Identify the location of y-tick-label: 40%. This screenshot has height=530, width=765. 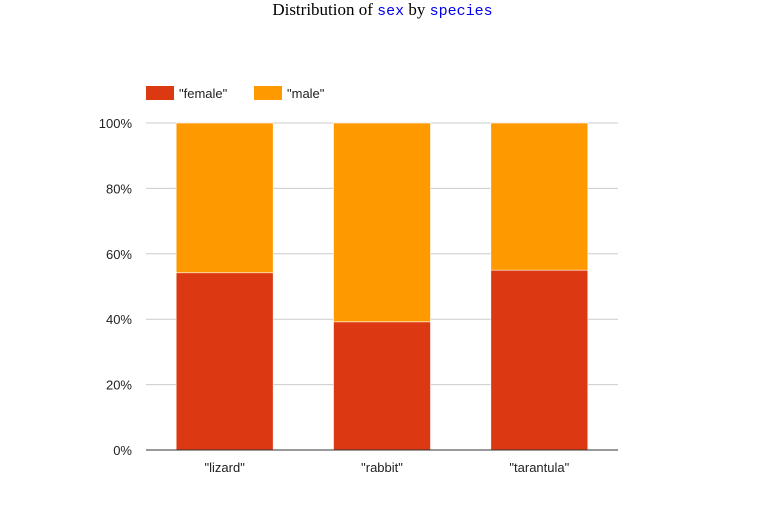
(119, 319).